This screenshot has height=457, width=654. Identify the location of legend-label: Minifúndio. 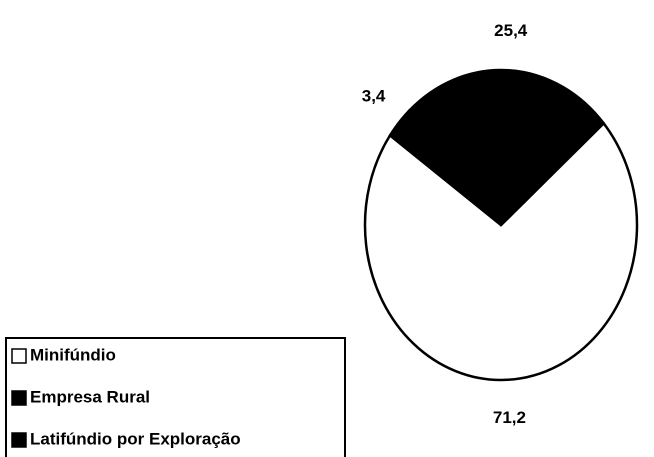
(73, 354).